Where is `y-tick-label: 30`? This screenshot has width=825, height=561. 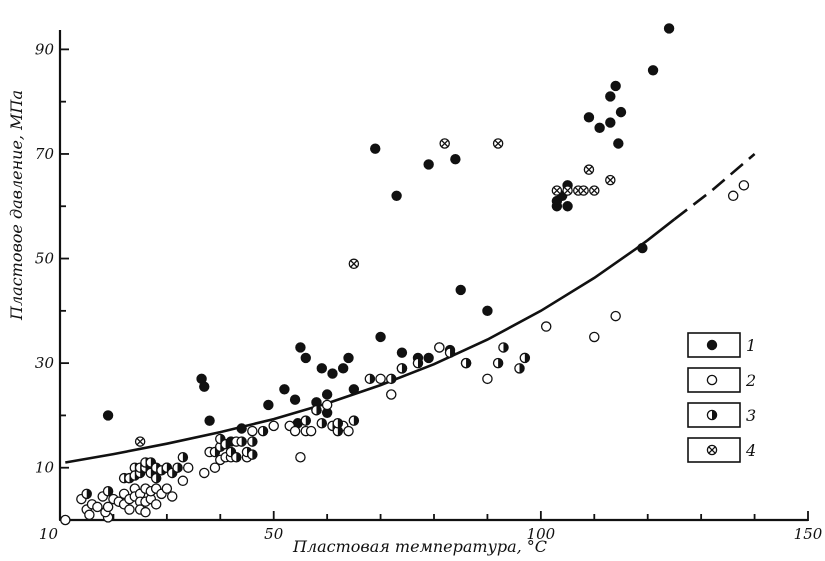 y-tick-label: 30 is located at coordinates (45, 363).